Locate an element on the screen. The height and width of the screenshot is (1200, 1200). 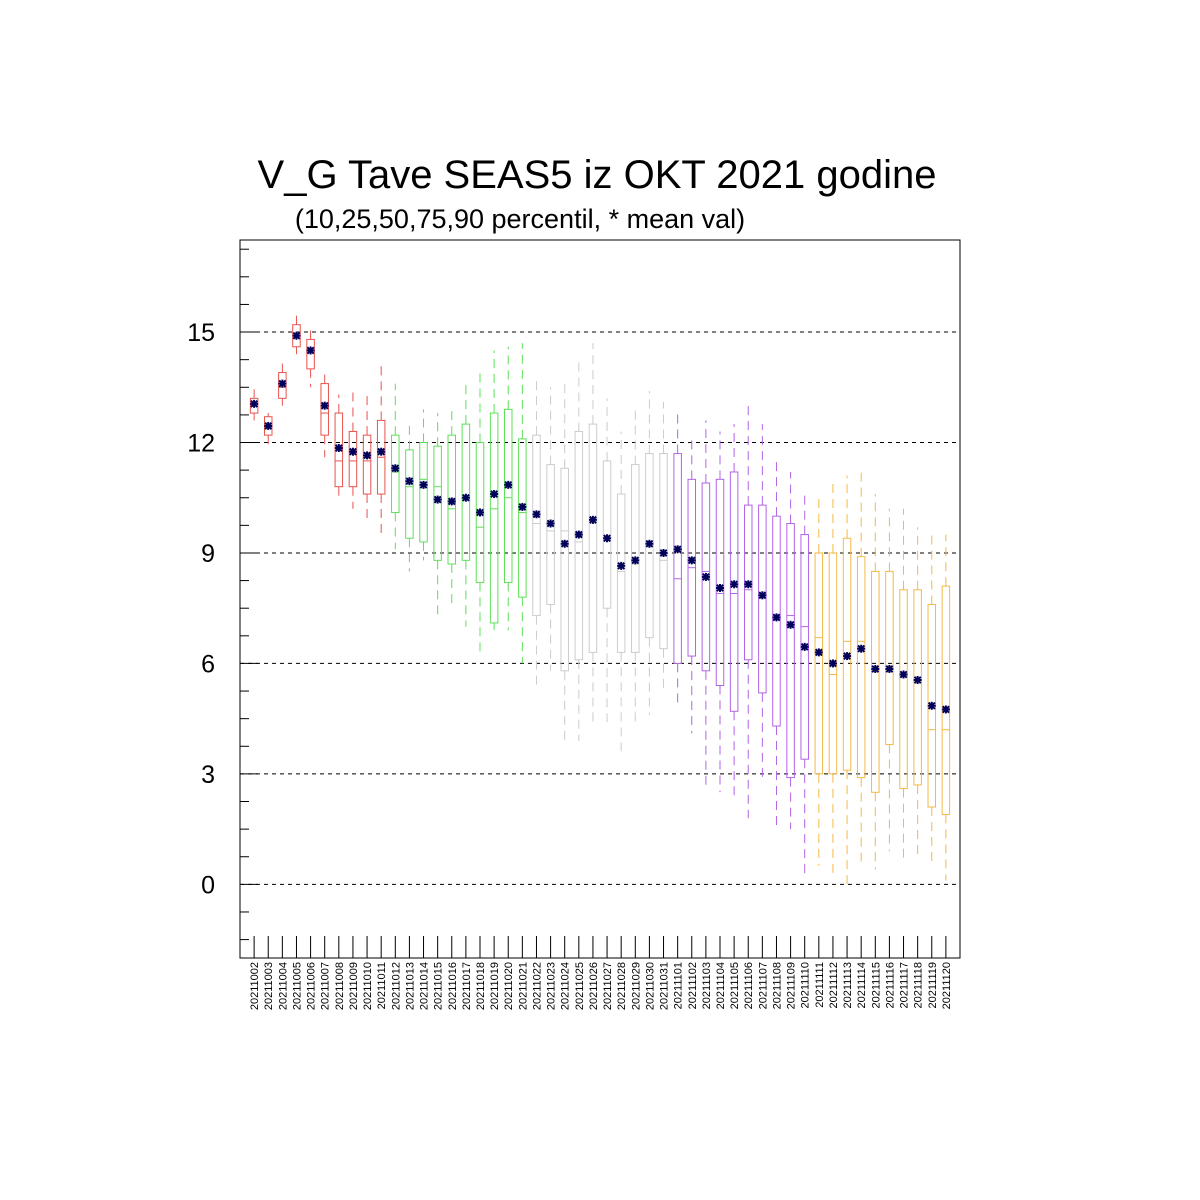
x-tick-label: 20211104 is located at coordinates (721, 985).